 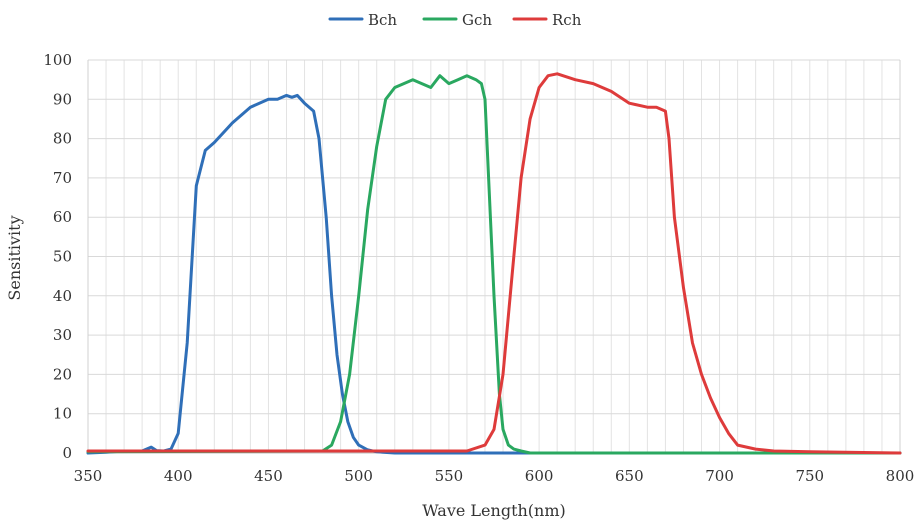 I want to click on x-axis-label: Wave Length(nm), so click(x=494, y=510).